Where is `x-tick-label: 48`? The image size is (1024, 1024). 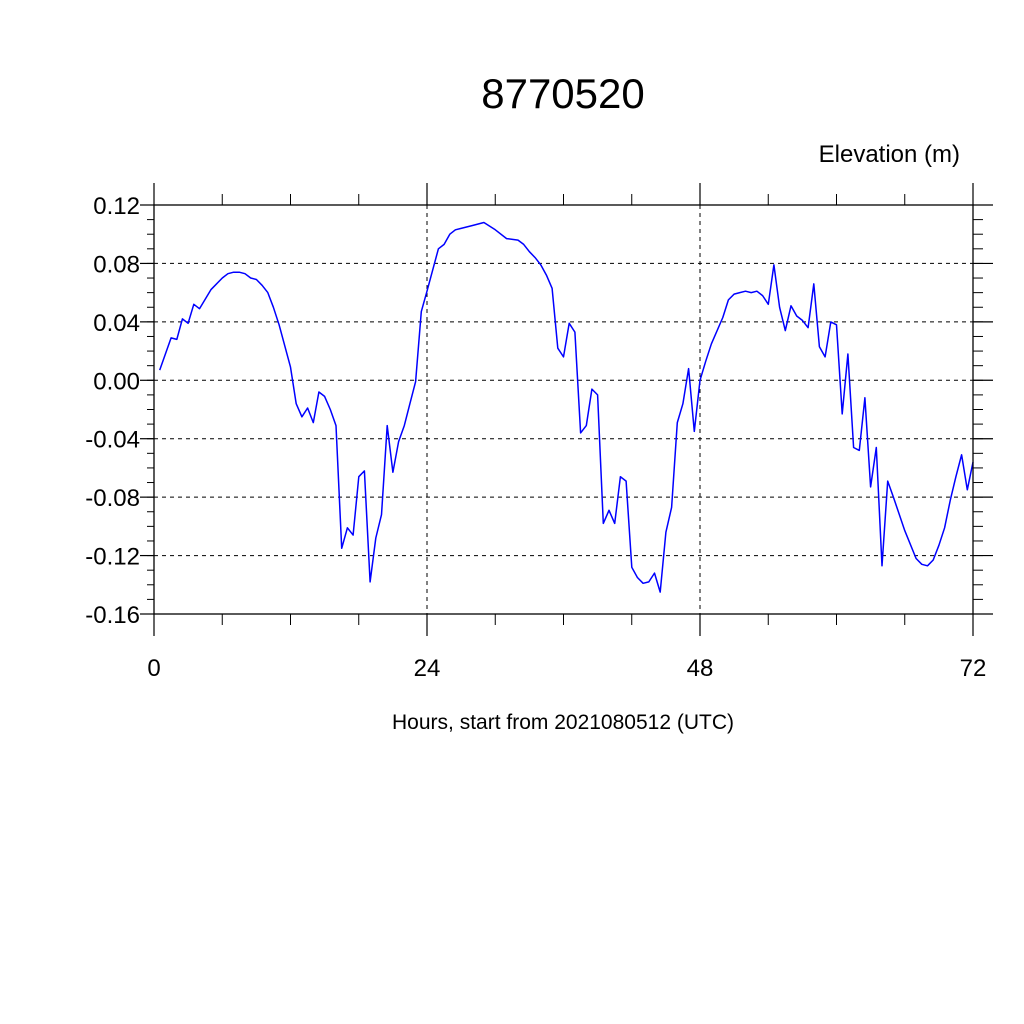
x-tick-label: 48 is located at coordinates (700, 668).